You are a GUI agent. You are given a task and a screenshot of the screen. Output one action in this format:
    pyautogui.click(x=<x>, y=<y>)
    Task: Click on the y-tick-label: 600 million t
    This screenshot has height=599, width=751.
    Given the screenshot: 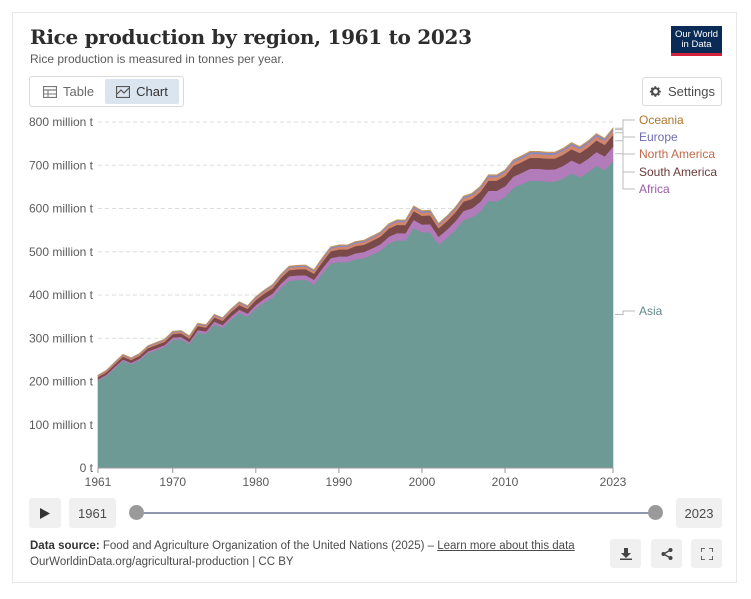 What is the action you would take?
    pyautogui.click(x=61, y=209)
    